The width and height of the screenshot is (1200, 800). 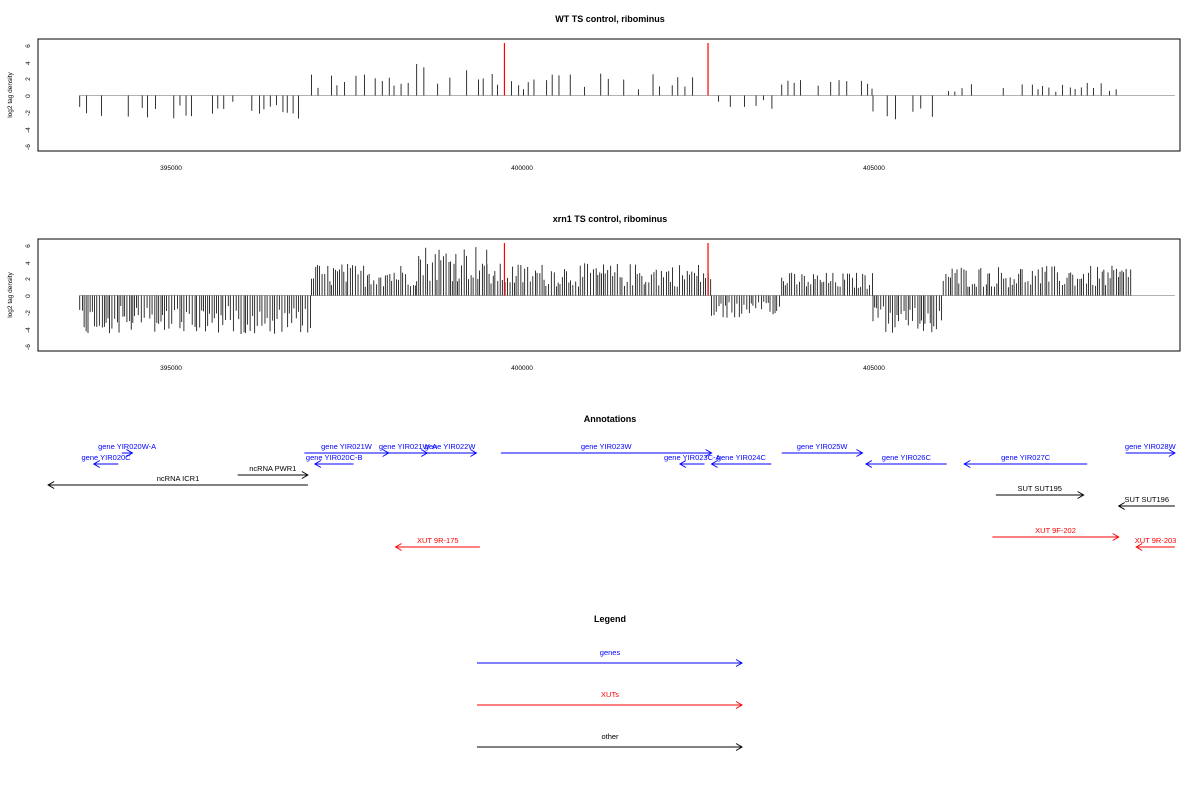 What do you see at coordinates (347, 446) in the screenshot?
I see `annotation-label: gene YIR021W` at bounding box center [347, 446].